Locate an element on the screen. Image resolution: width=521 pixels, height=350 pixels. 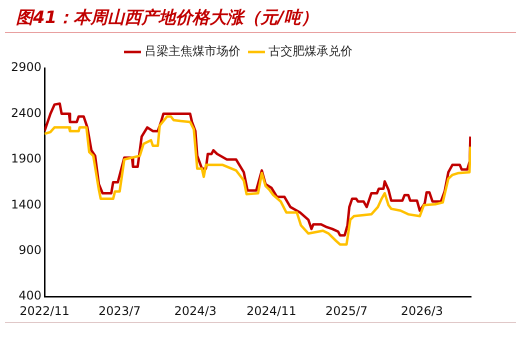
x-tick-label: 2024/11 is located at coordinates (271, 311).